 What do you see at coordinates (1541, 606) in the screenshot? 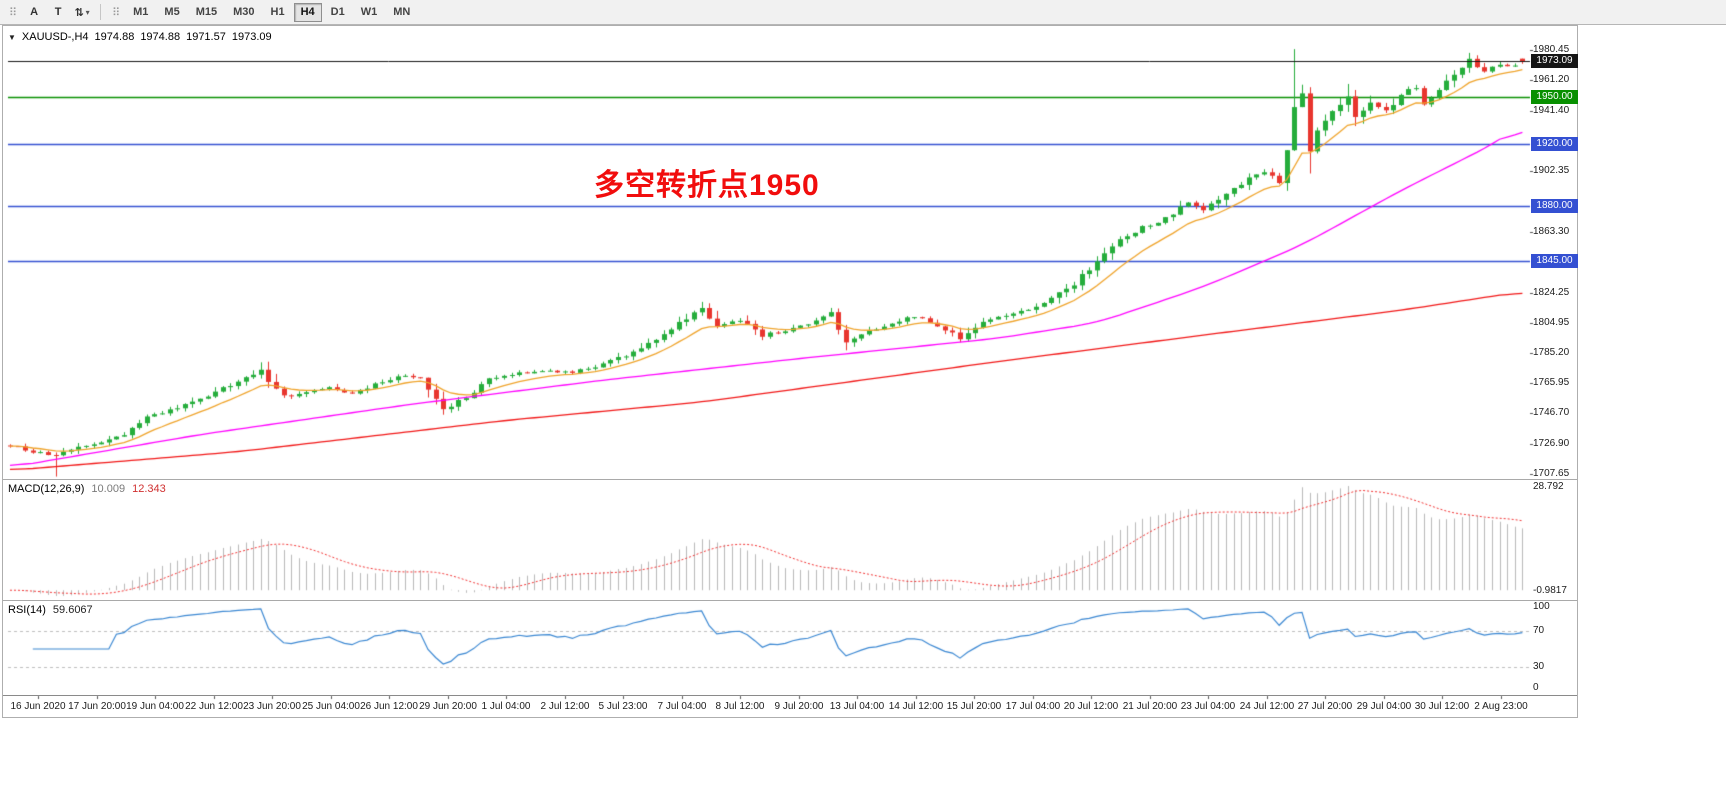
I see `rsi-axis-label: 100` at bounding box center [1541, 606].